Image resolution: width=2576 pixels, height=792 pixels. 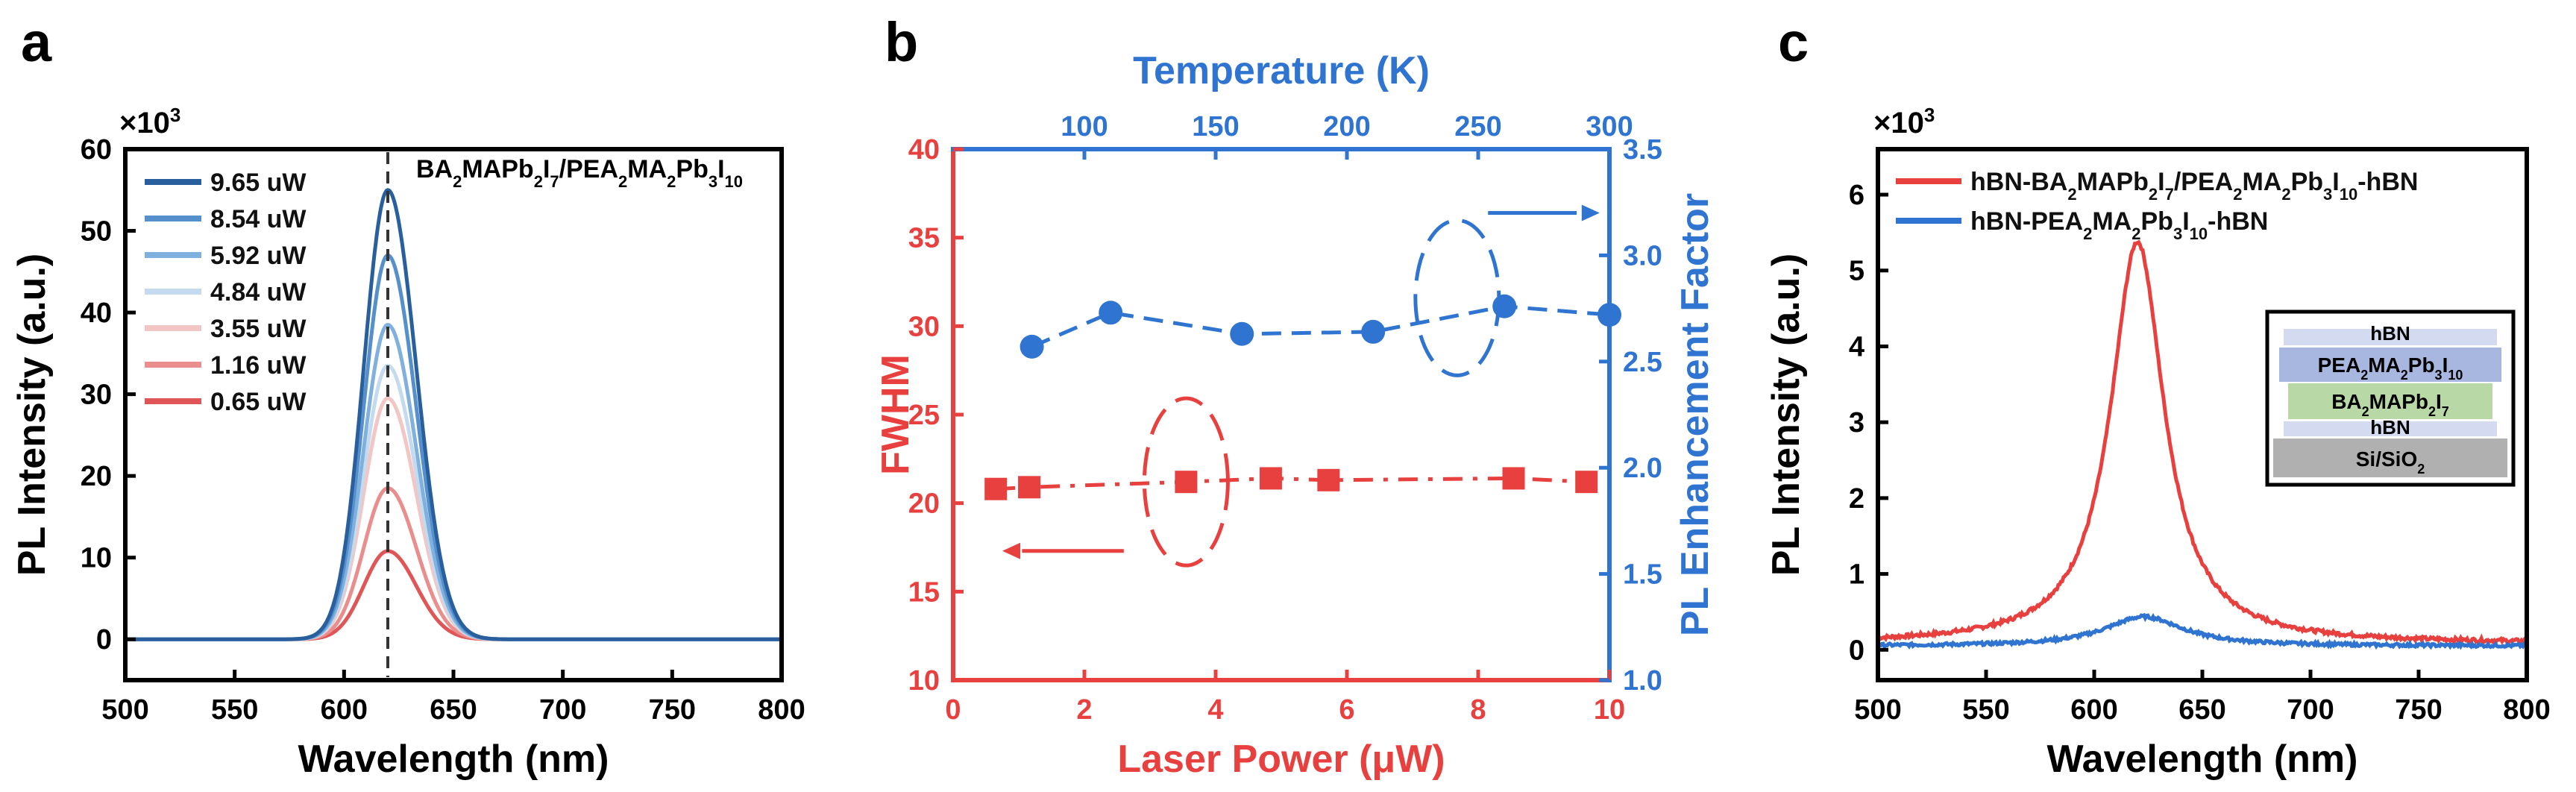 What do you see at coordinates (258, 329) in the screenshot?
I see `legend-label-a-4: 3.55 uW` at bounding box center [258, 329].